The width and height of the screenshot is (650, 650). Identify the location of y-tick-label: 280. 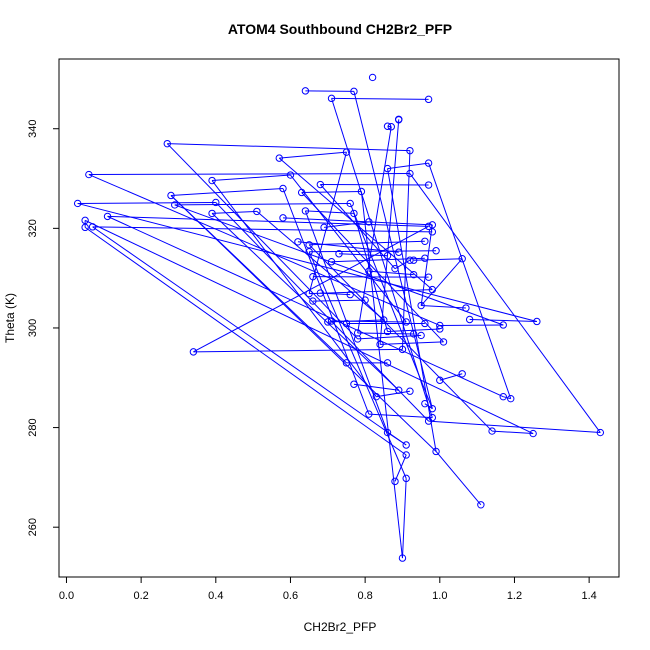
(33, 427).